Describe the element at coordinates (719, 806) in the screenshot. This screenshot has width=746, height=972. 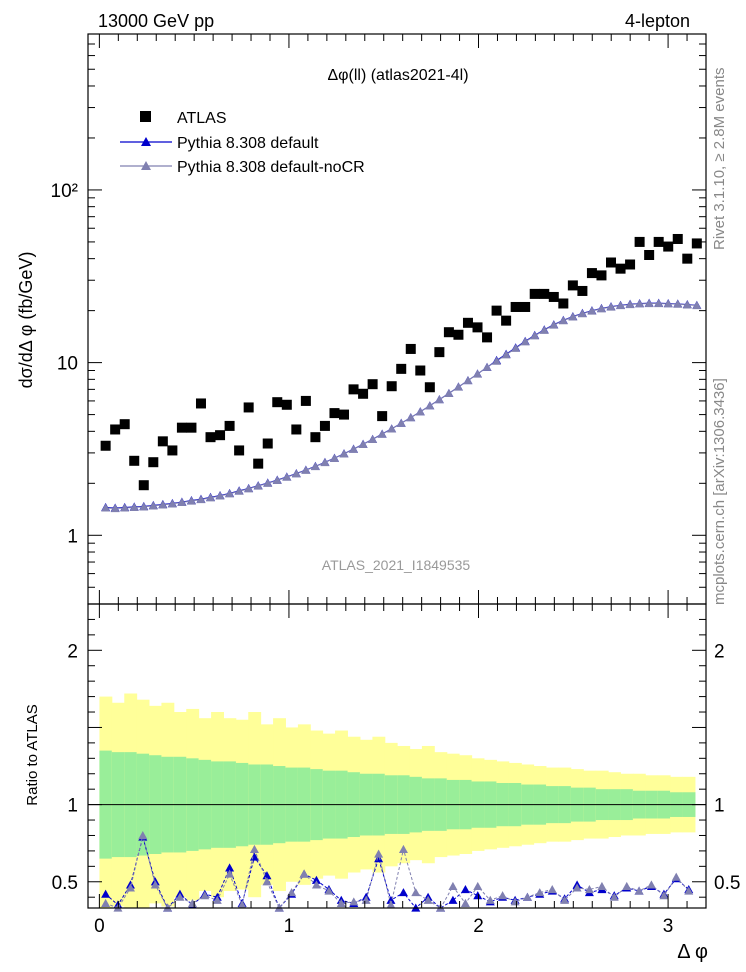
I see `ratio-y-tick-label-right: 1` at that location.